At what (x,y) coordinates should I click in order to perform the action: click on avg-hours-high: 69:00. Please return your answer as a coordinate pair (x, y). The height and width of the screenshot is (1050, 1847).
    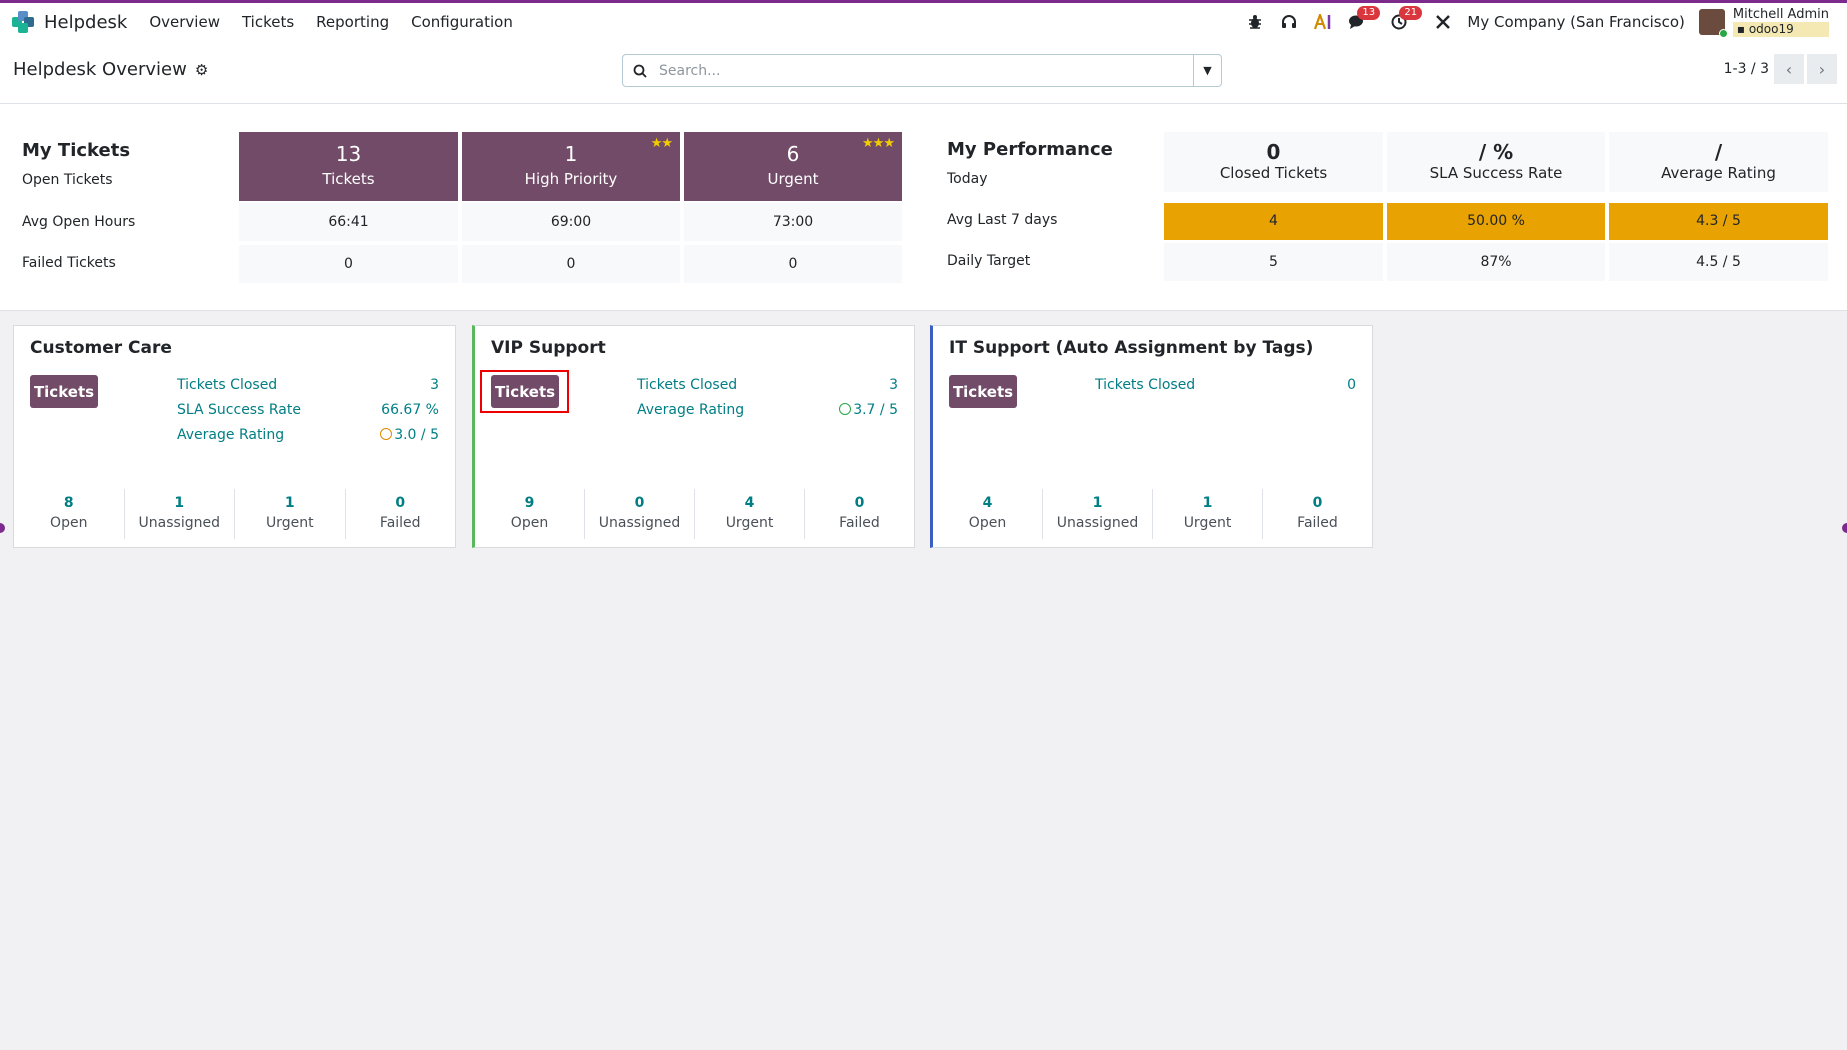
    Looking at the image, I should click on (571, 222).